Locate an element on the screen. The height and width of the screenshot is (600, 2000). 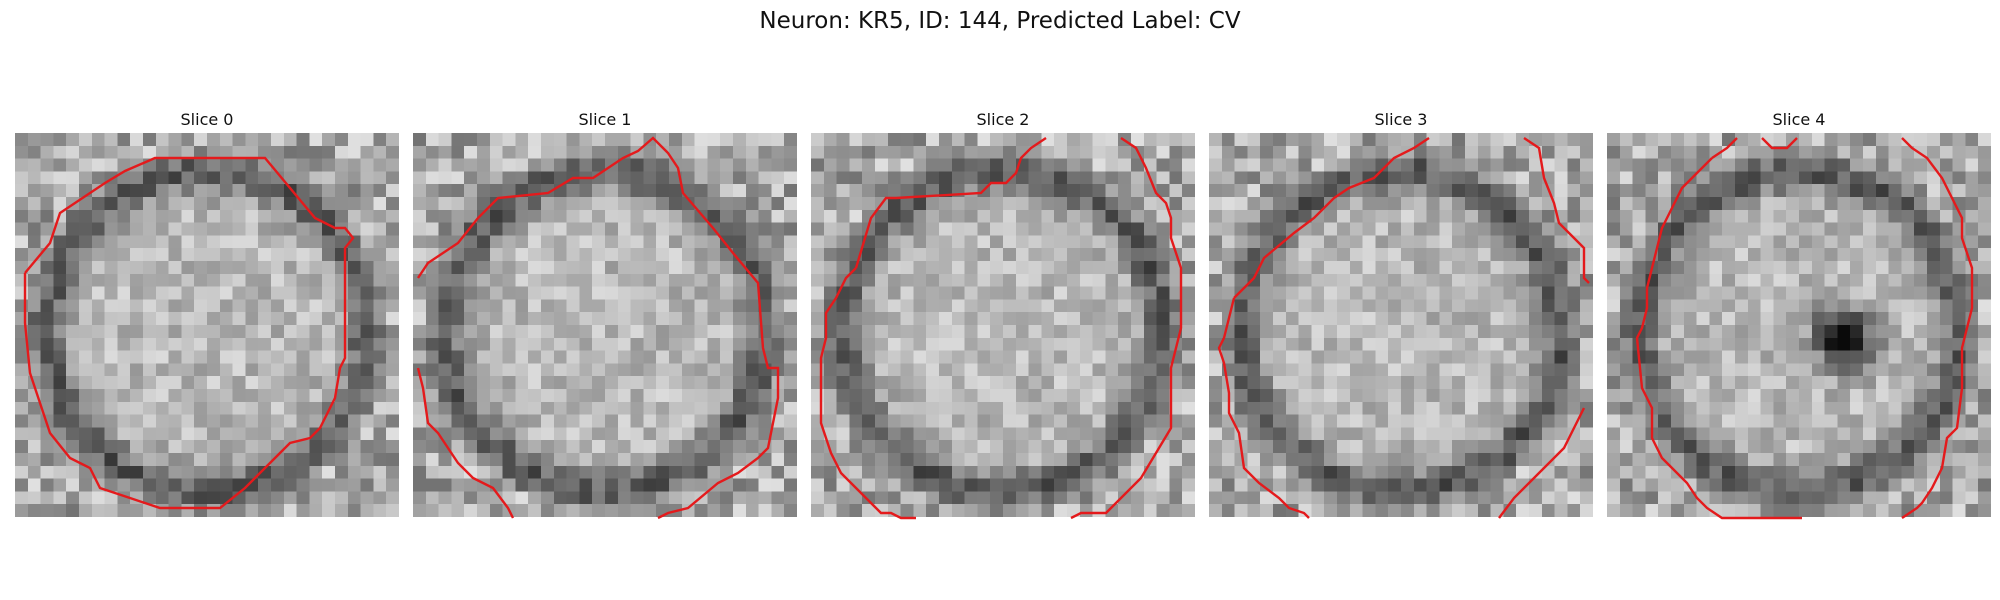
slice-panel-0: Slice 0 is located at coordinates (207, 312).